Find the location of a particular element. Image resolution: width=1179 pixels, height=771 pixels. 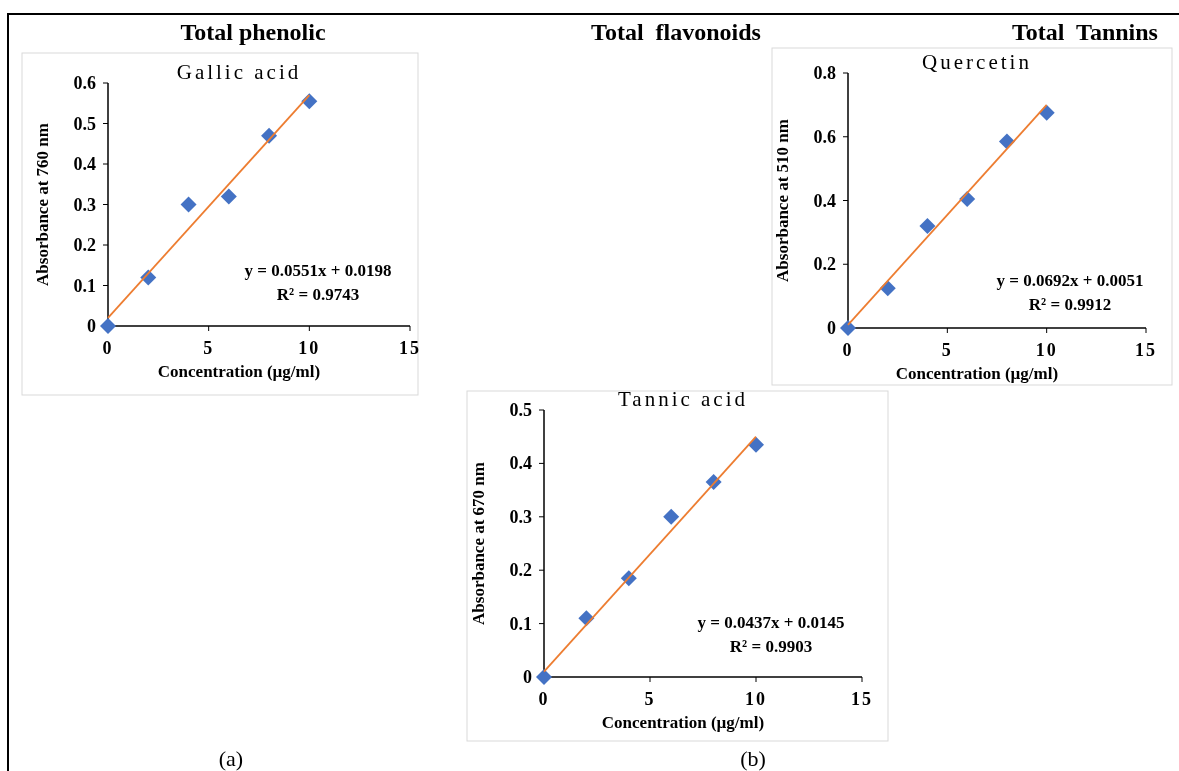

text: Total flavonoids is located at coordinates (676, 32).